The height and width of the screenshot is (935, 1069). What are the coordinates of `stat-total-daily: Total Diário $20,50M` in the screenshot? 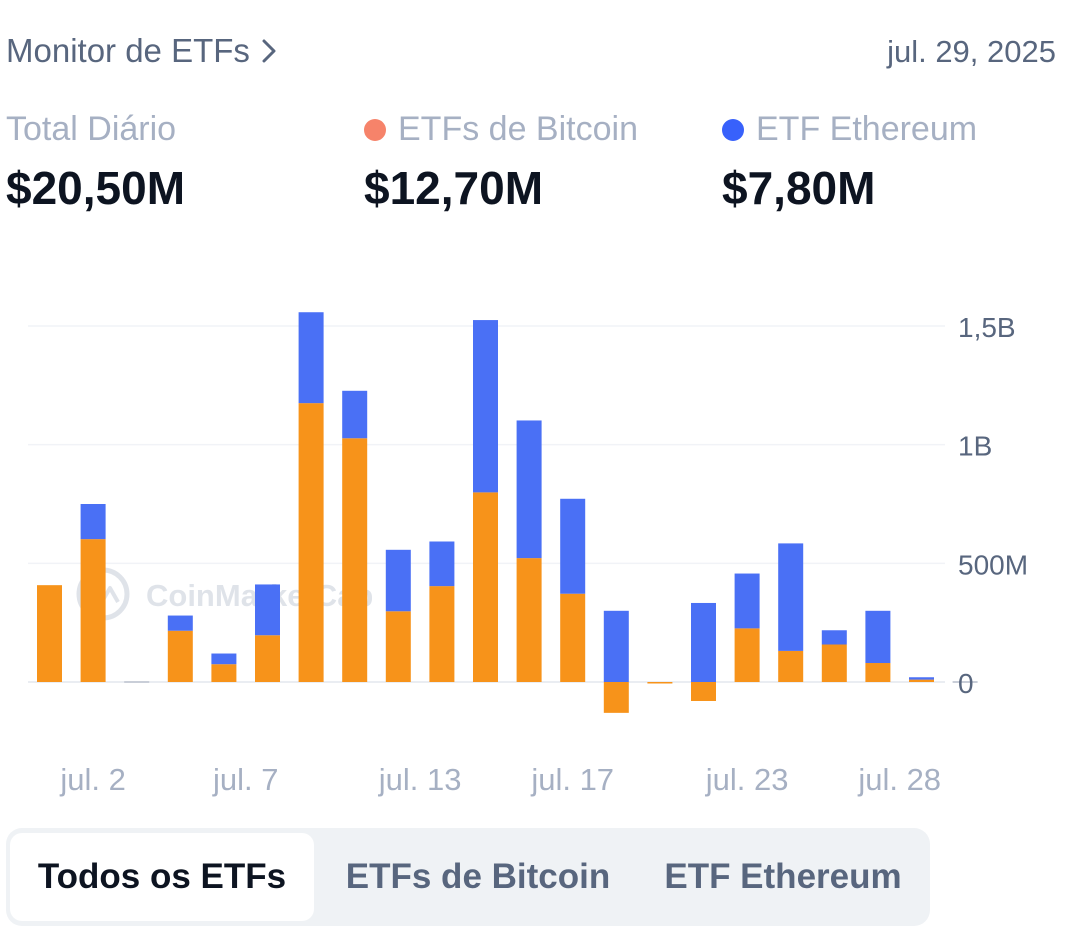 It's located at (95, 162).